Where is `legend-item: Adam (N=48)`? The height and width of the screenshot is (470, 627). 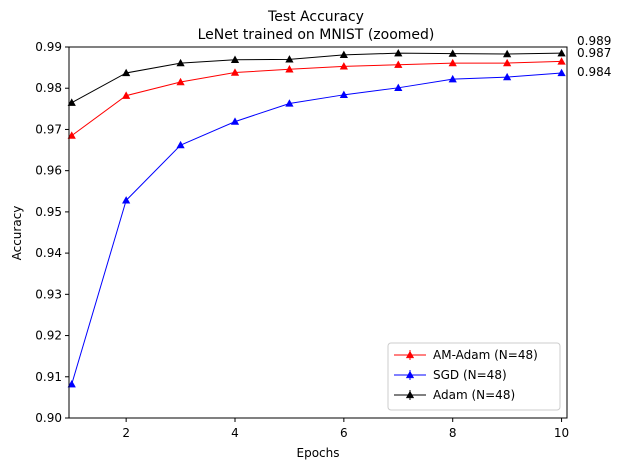 legend-item: Adam (N=48) is located at coordinates (454, 395).